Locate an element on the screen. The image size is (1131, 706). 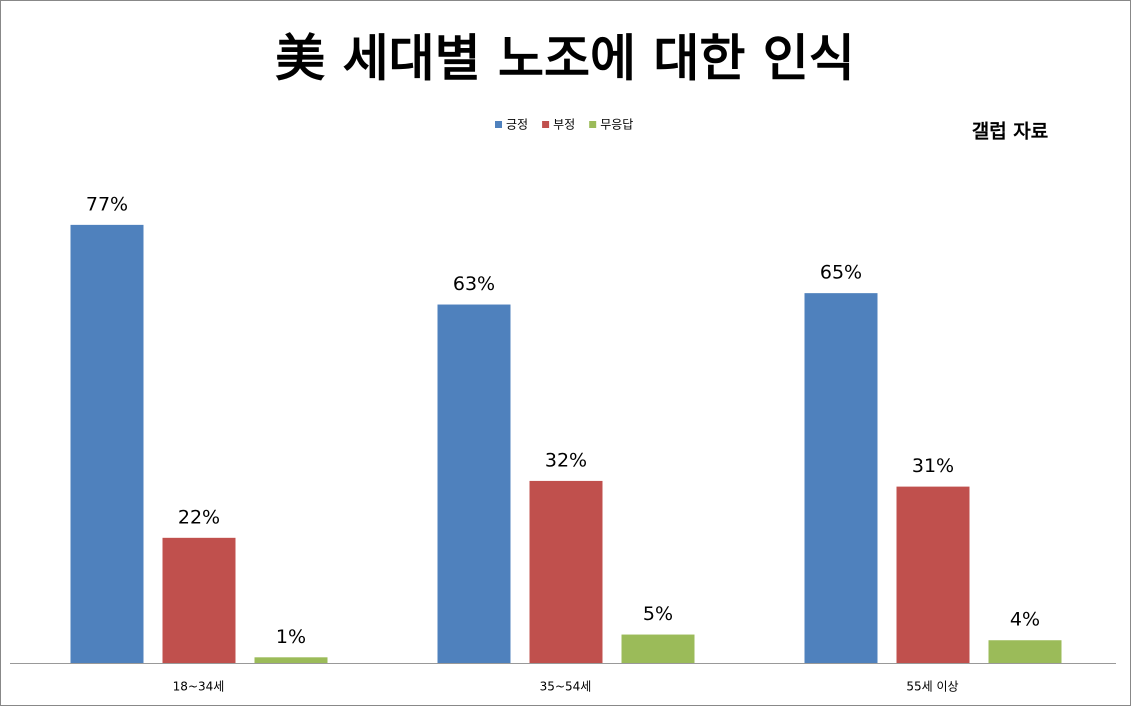
x-tick-label: 35~54세 is located at coordinates (566, 687).